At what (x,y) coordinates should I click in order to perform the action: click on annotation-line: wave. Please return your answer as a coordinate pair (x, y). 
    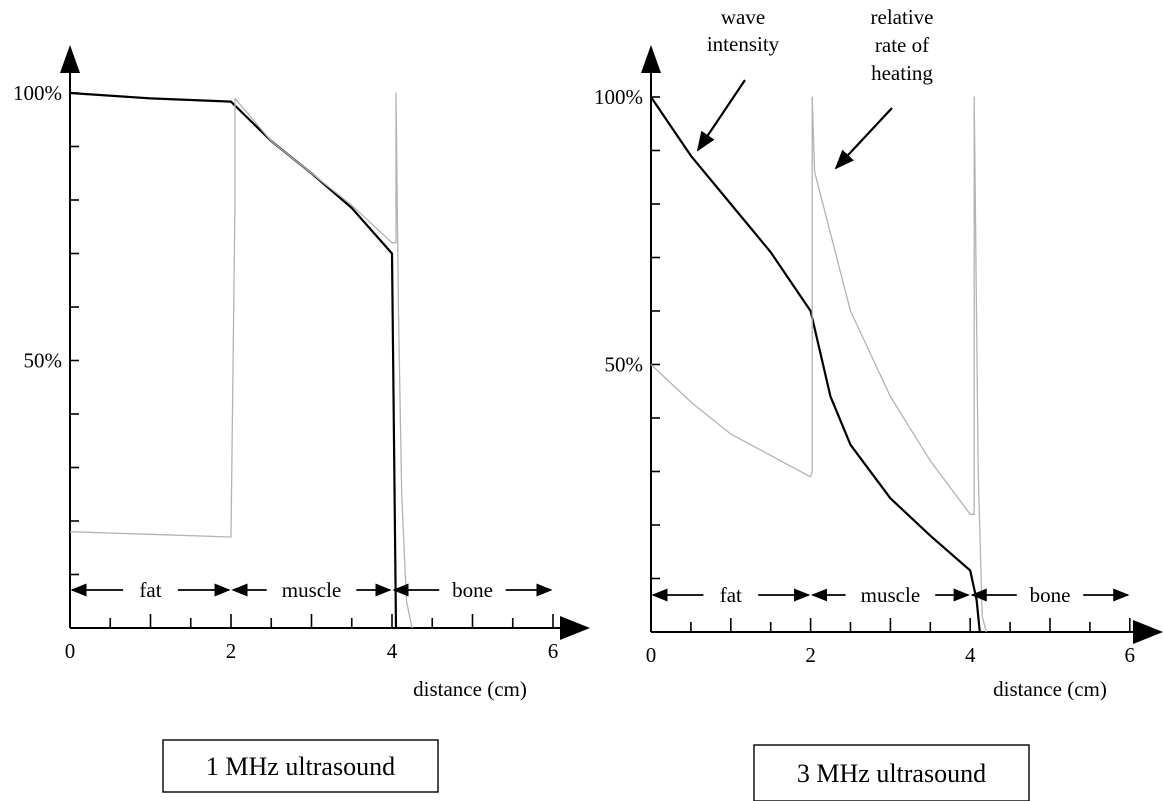
    Looking at the image, I should click on (743, 17).